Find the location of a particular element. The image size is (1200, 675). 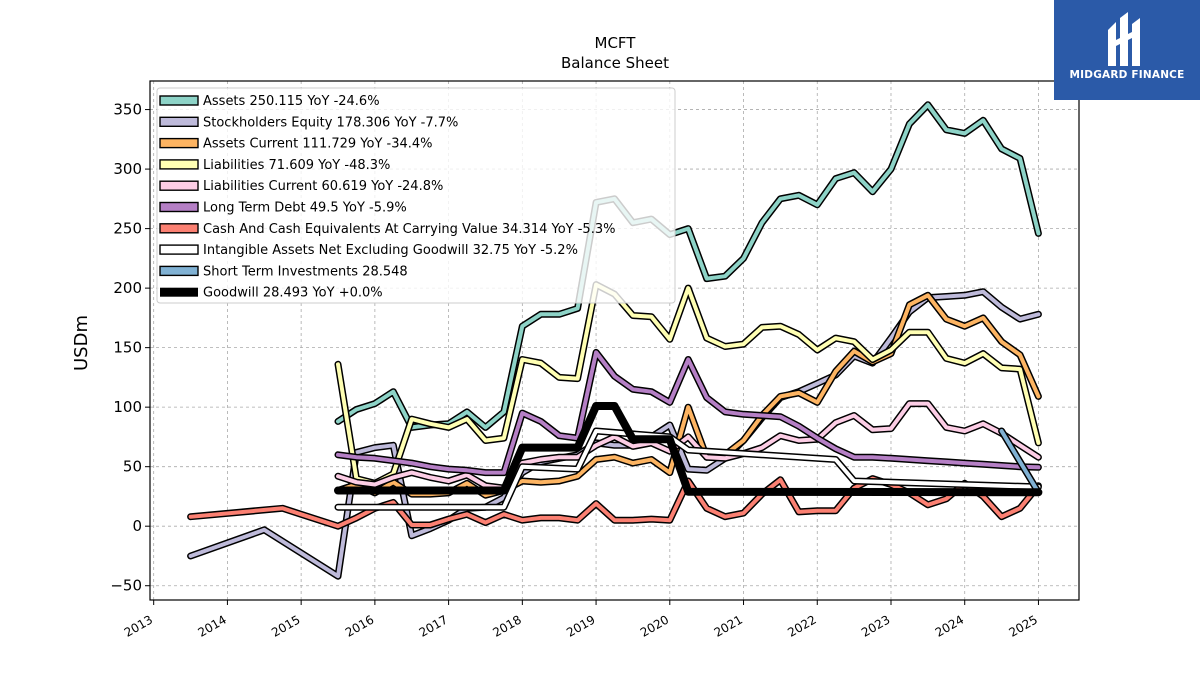

y-tick-label: 150 is located at coordinates (127, 348).